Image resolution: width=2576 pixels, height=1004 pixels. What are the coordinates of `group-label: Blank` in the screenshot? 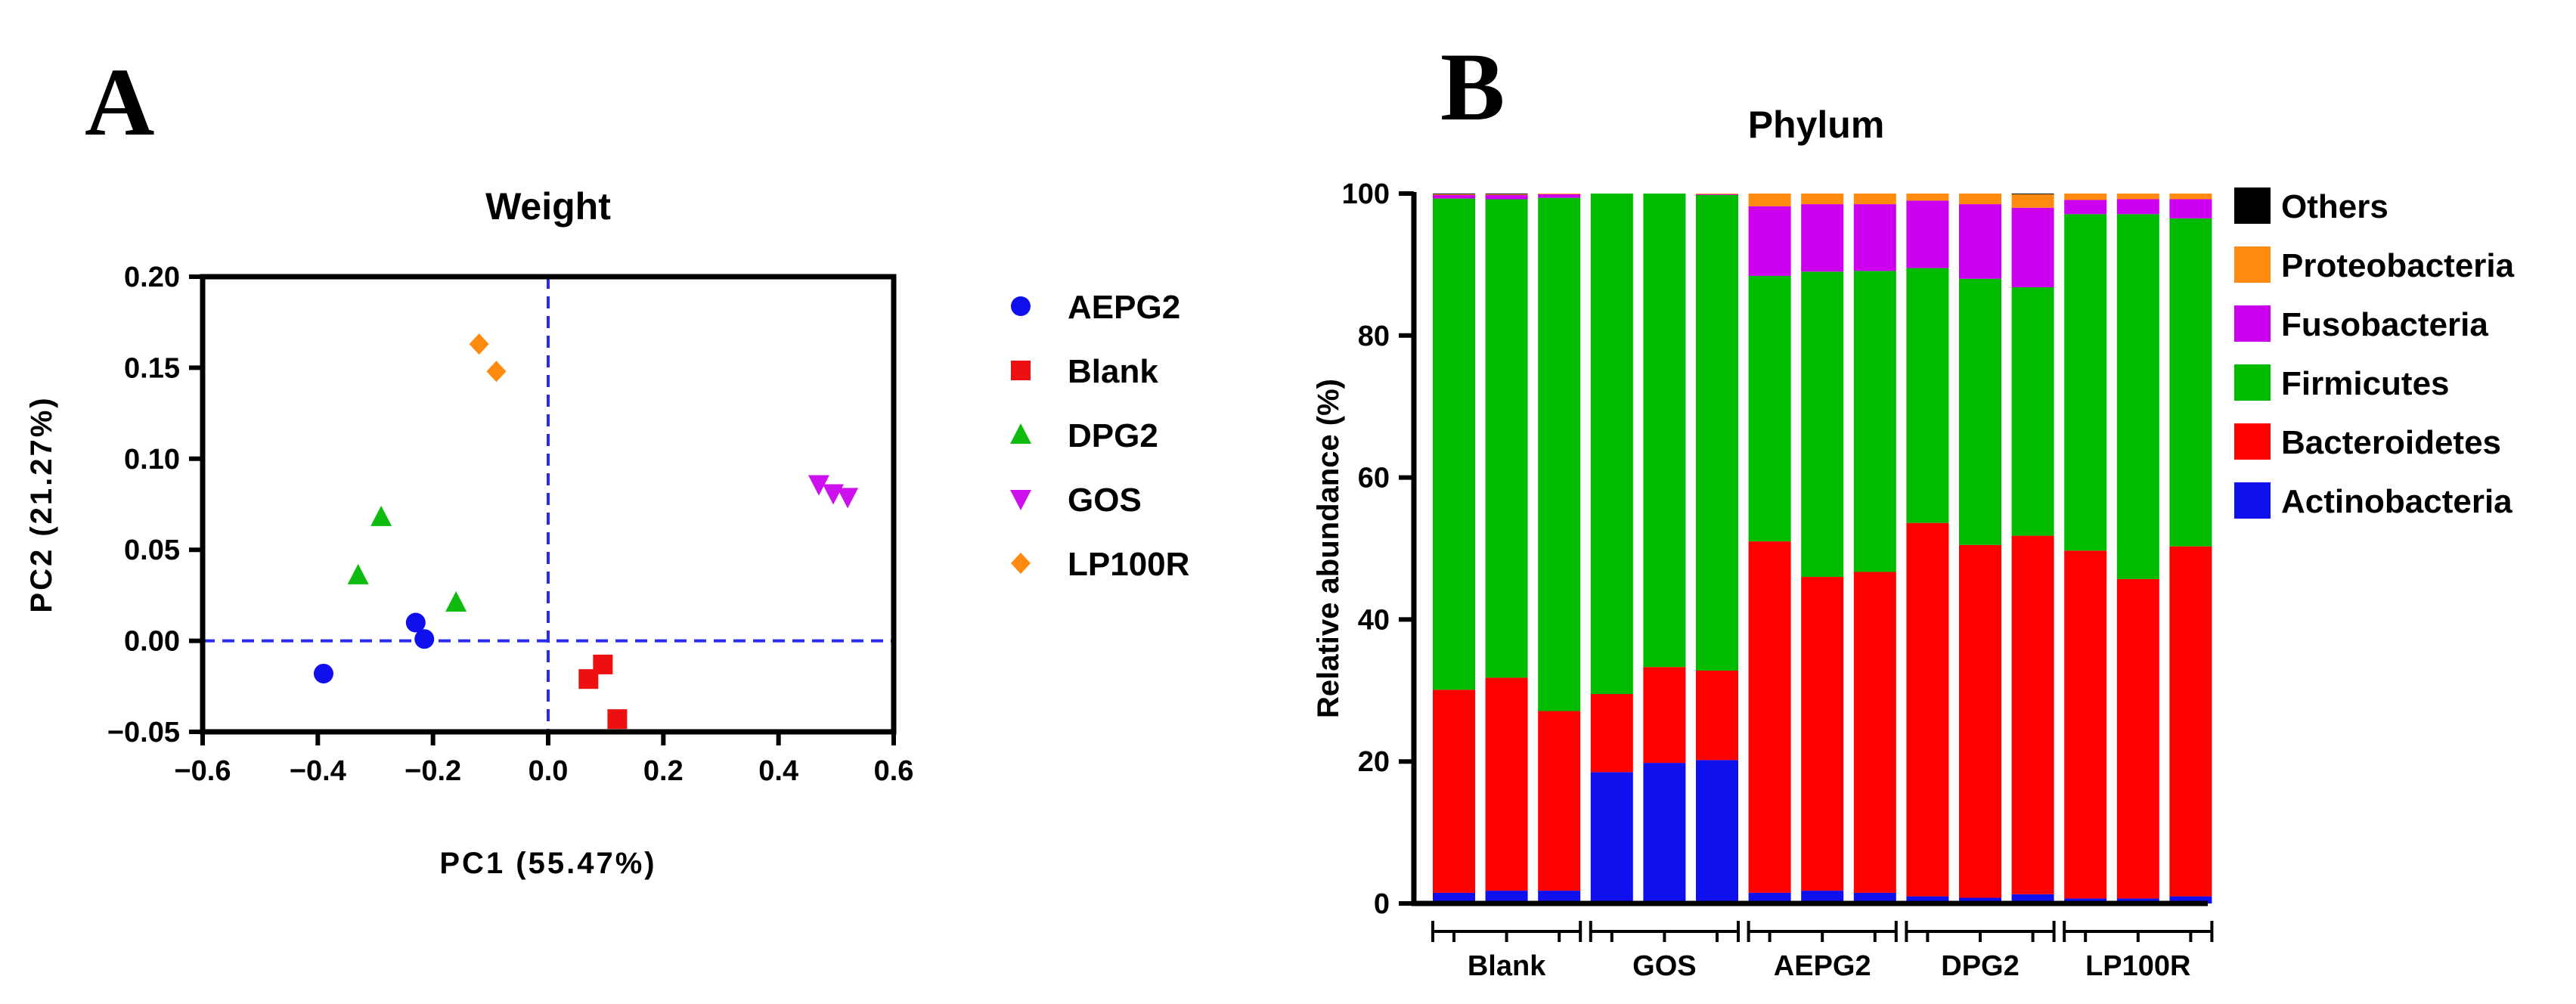 It's located at (1507, 966).